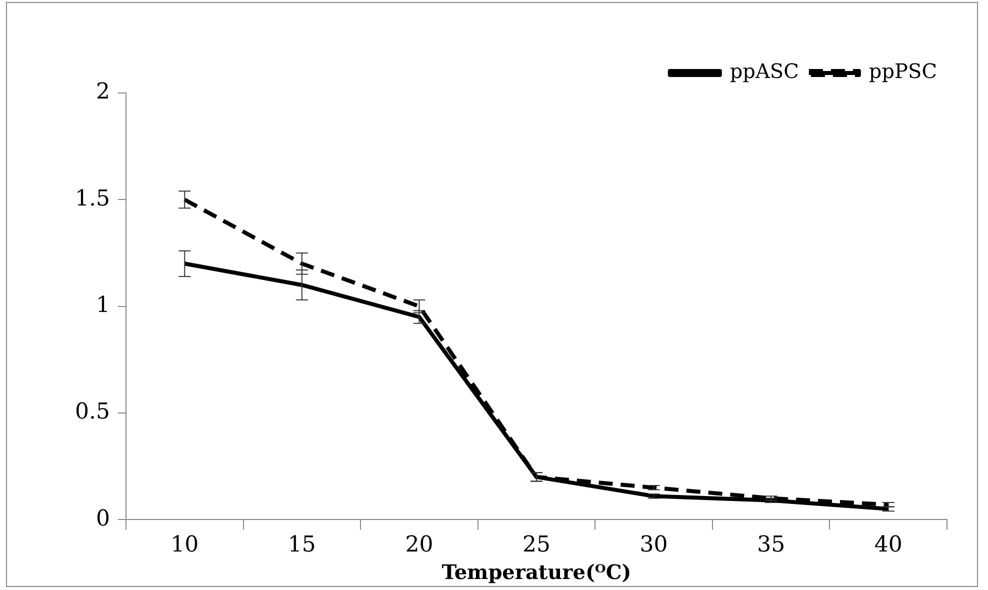 Image resolution: width=988 pixels, height=590 pixels. I want to click on x-tick-label: 10, so click(184, 545).